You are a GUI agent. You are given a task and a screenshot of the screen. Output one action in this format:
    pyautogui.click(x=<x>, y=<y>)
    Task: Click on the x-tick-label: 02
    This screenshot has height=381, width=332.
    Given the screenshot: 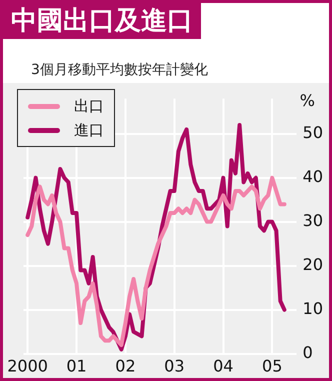 What is the action you would take?
    pyautogui.click(x=125, y=366)
    